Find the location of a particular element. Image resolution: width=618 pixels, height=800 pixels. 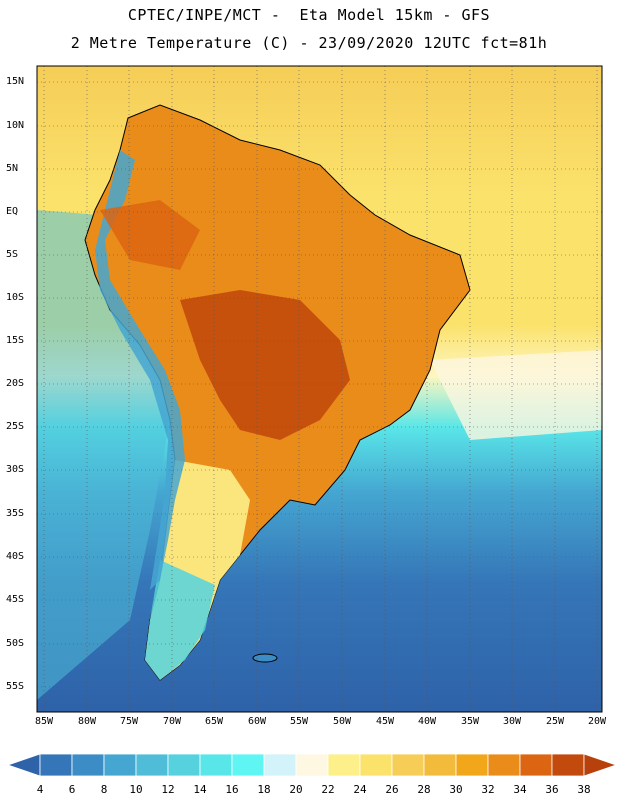

lat-label: 25S is located at coordinates (15, 426).